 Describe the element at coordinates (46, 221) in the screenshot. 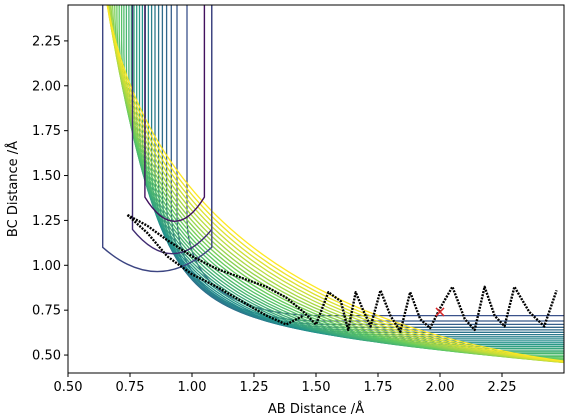

I see `y-tick-label: 1.25` at that location.